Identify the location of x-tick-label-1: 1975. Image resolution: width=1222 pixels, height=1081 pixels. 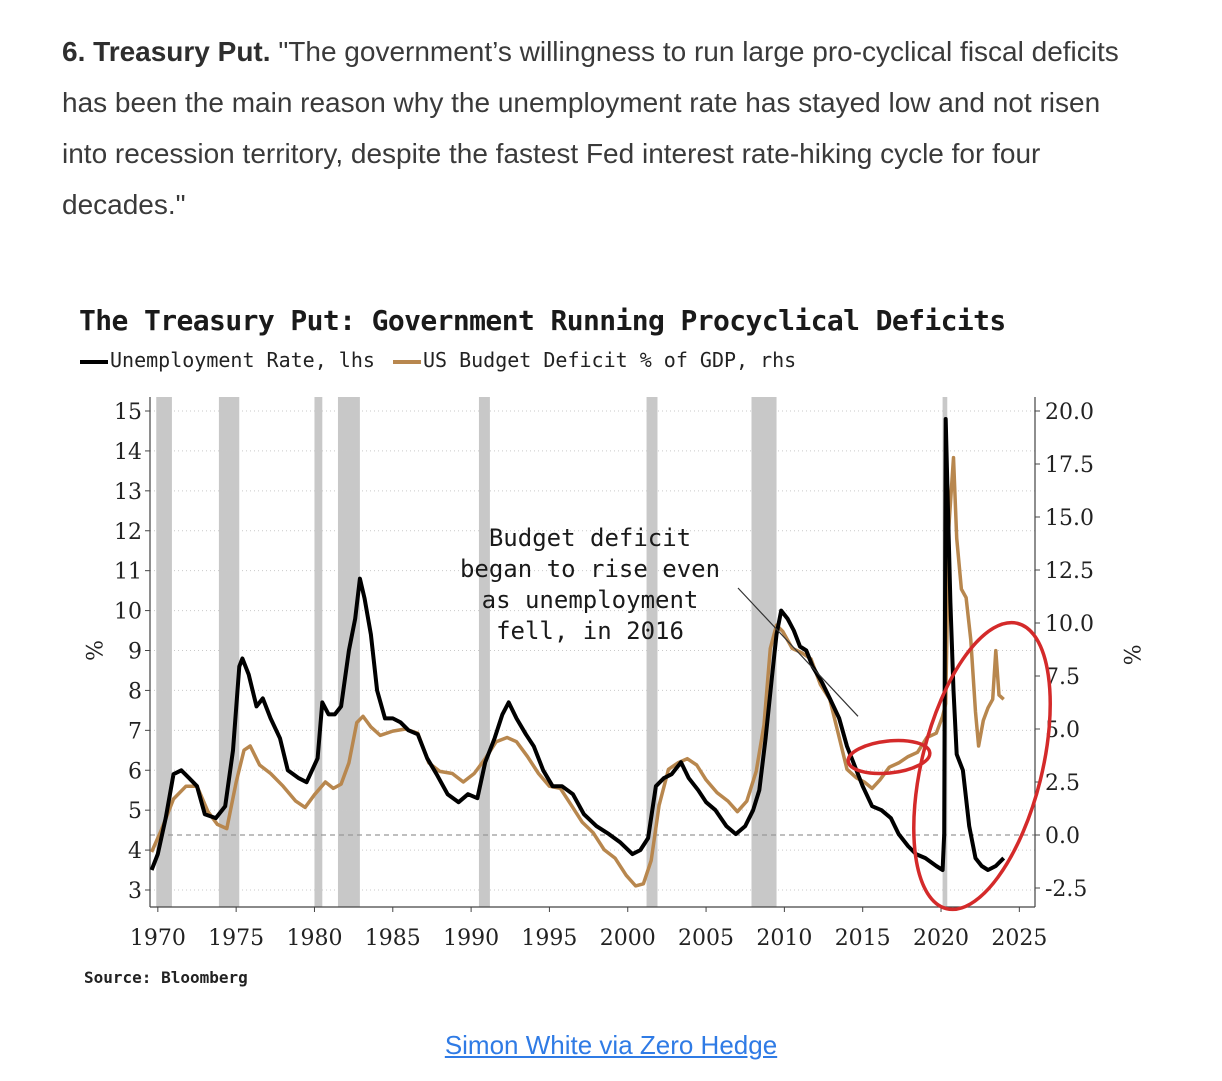
(236, 938).